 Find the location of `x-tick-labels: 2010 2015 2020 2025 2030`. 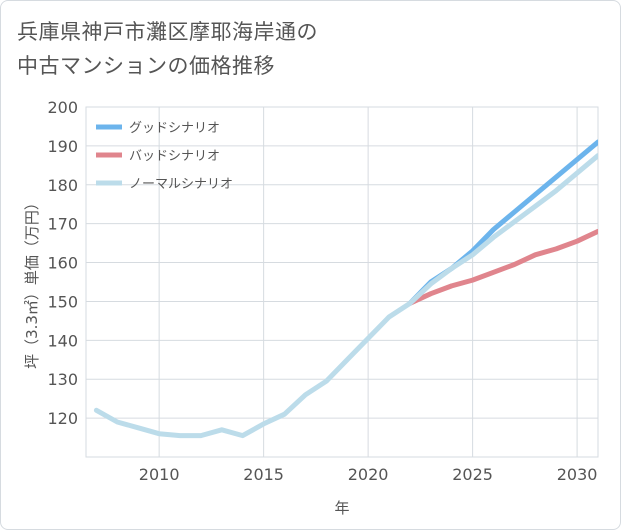

x-tick-labels: 2010 2015 2020 2025 2030 is located at coordinates (368, 474).